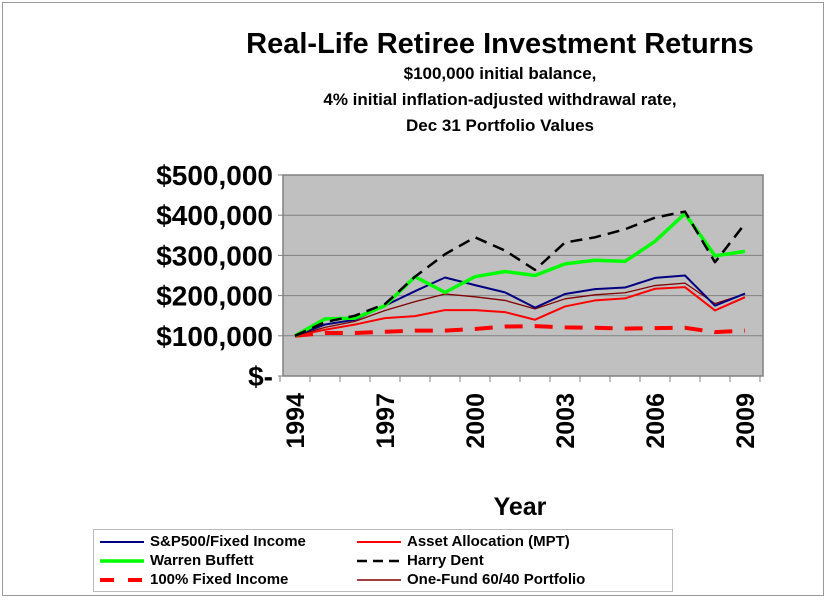 This screenshot has width=828, height=600. I want to click on legend-item: Asset Allocation (MPT), so click(463, 541).